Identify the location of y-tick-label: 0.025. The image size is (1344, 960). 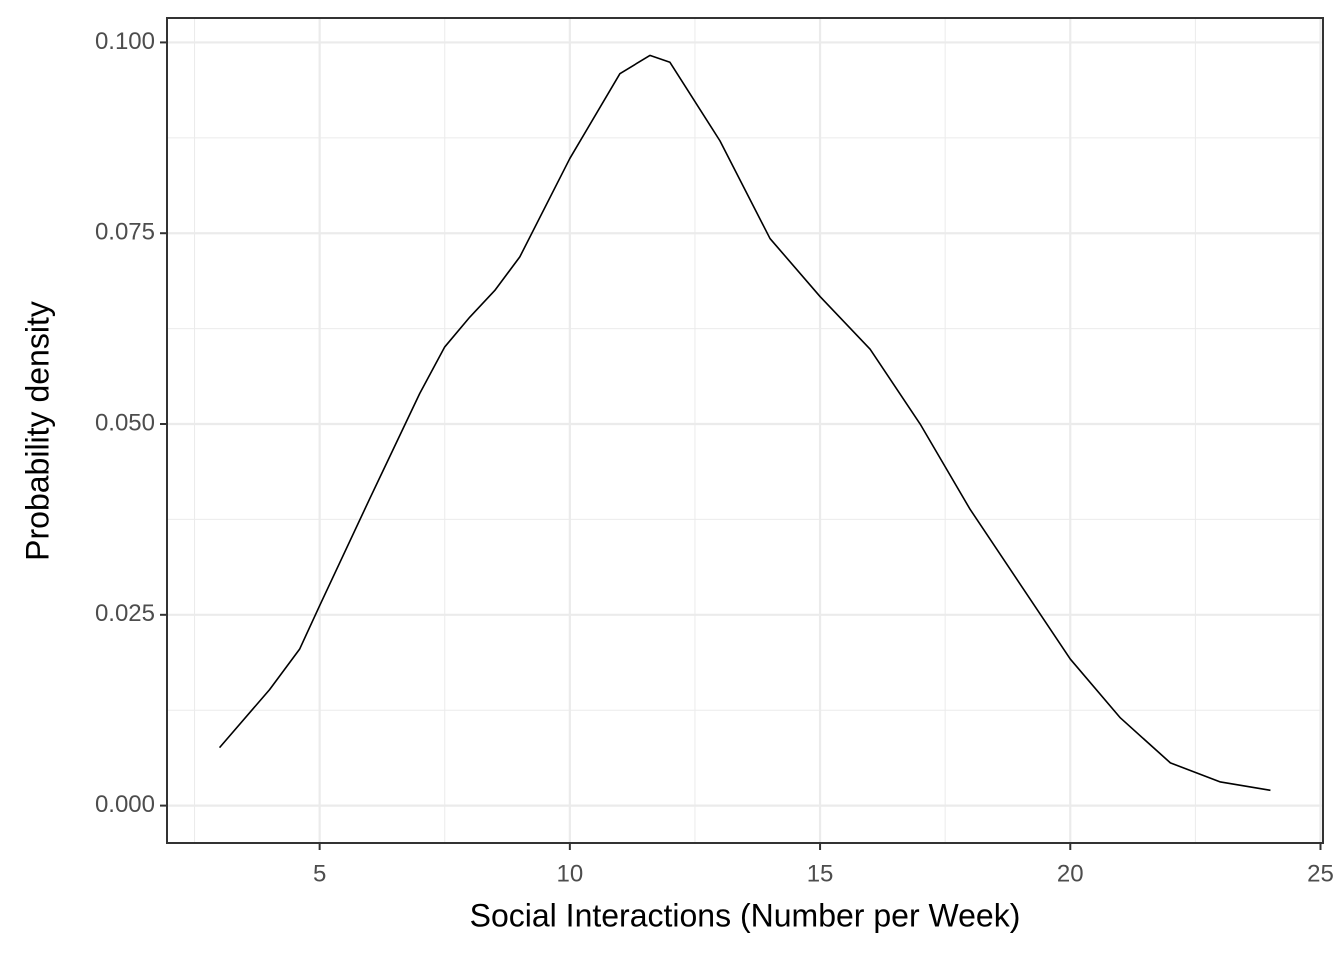
(125, 613).